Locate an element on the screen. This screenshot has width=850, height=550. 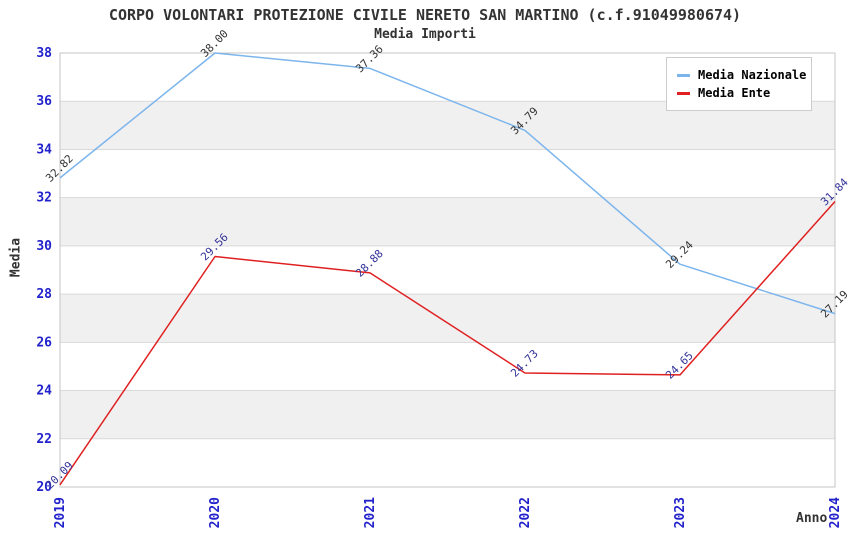
legend-label: Media Nazionale is located at coordinates (752, 75).